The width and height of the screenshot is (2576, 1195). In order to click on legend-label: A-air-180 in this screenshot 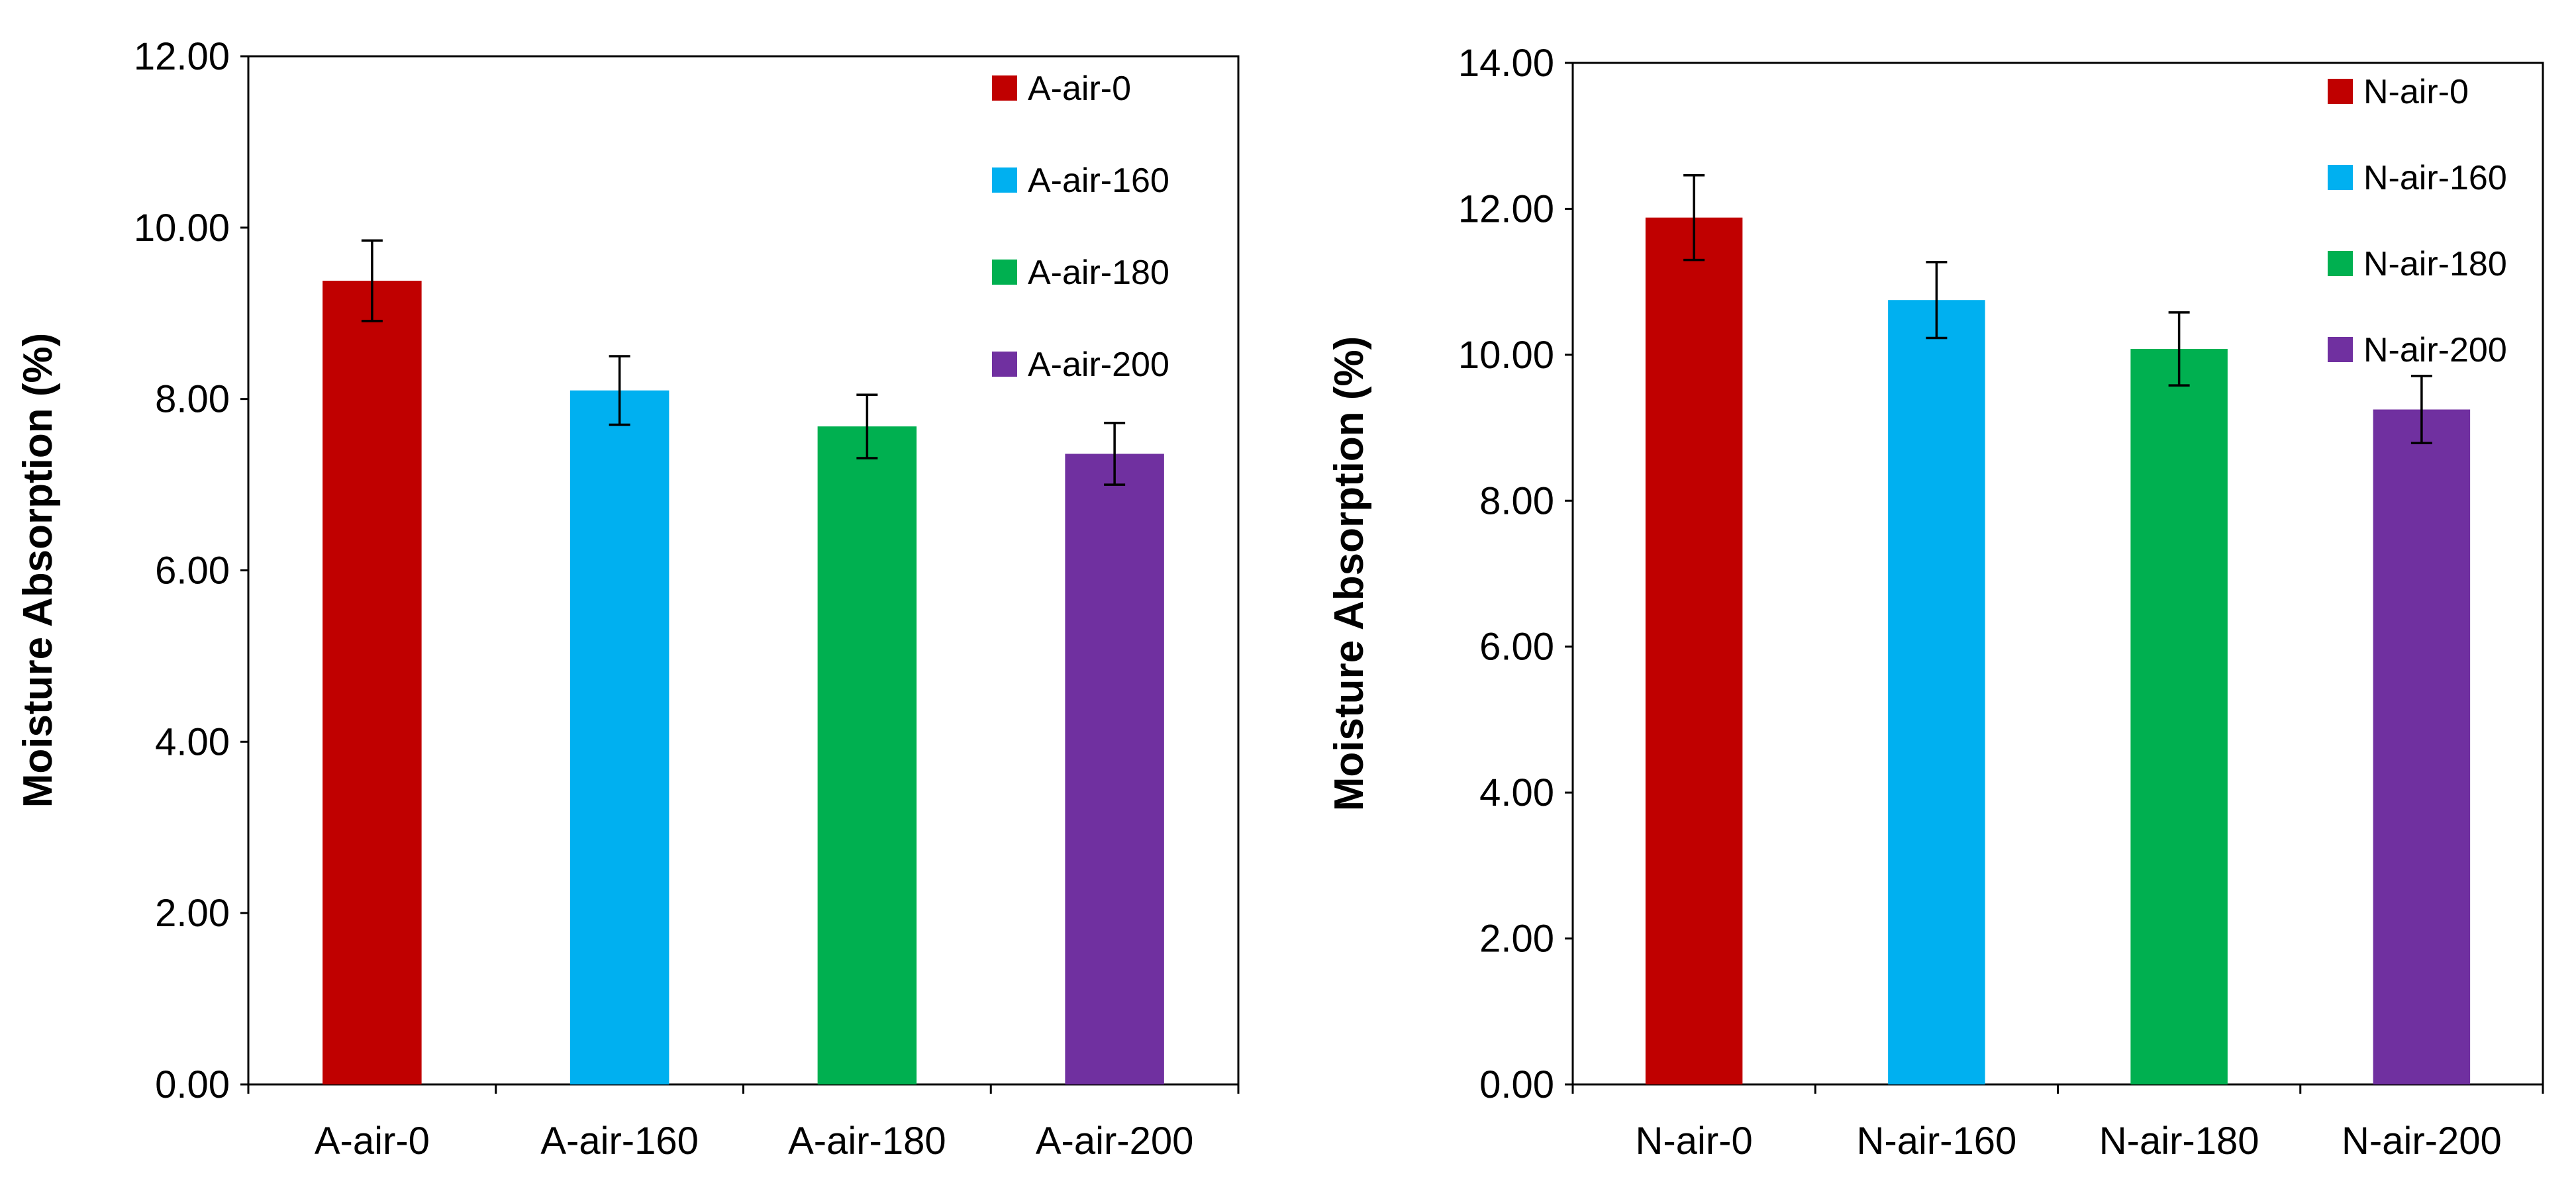, I will do `click(1098, 273)`.